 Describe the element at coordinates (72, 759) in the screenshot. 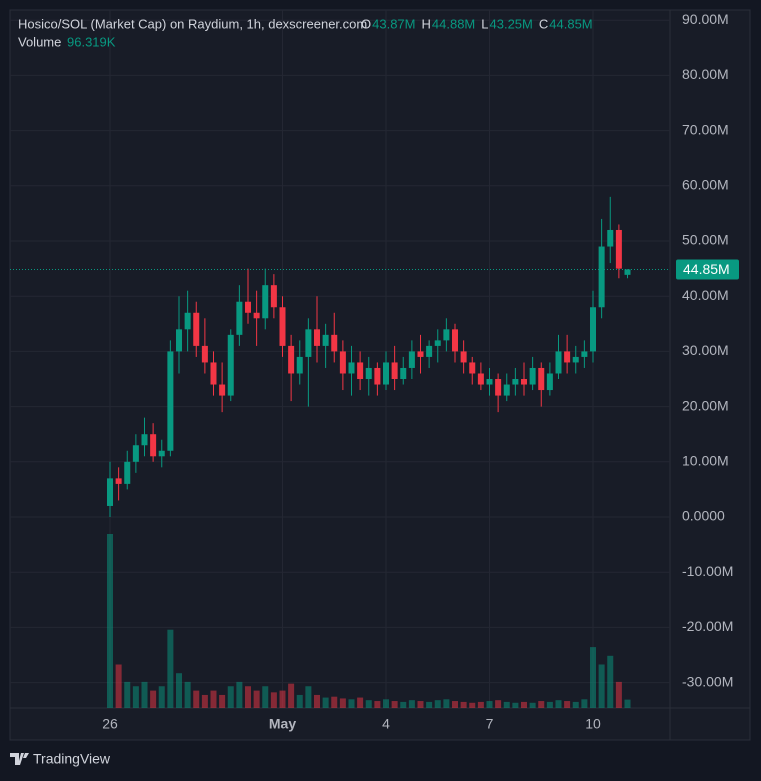

I see `footer-text: TradingView` at that location.